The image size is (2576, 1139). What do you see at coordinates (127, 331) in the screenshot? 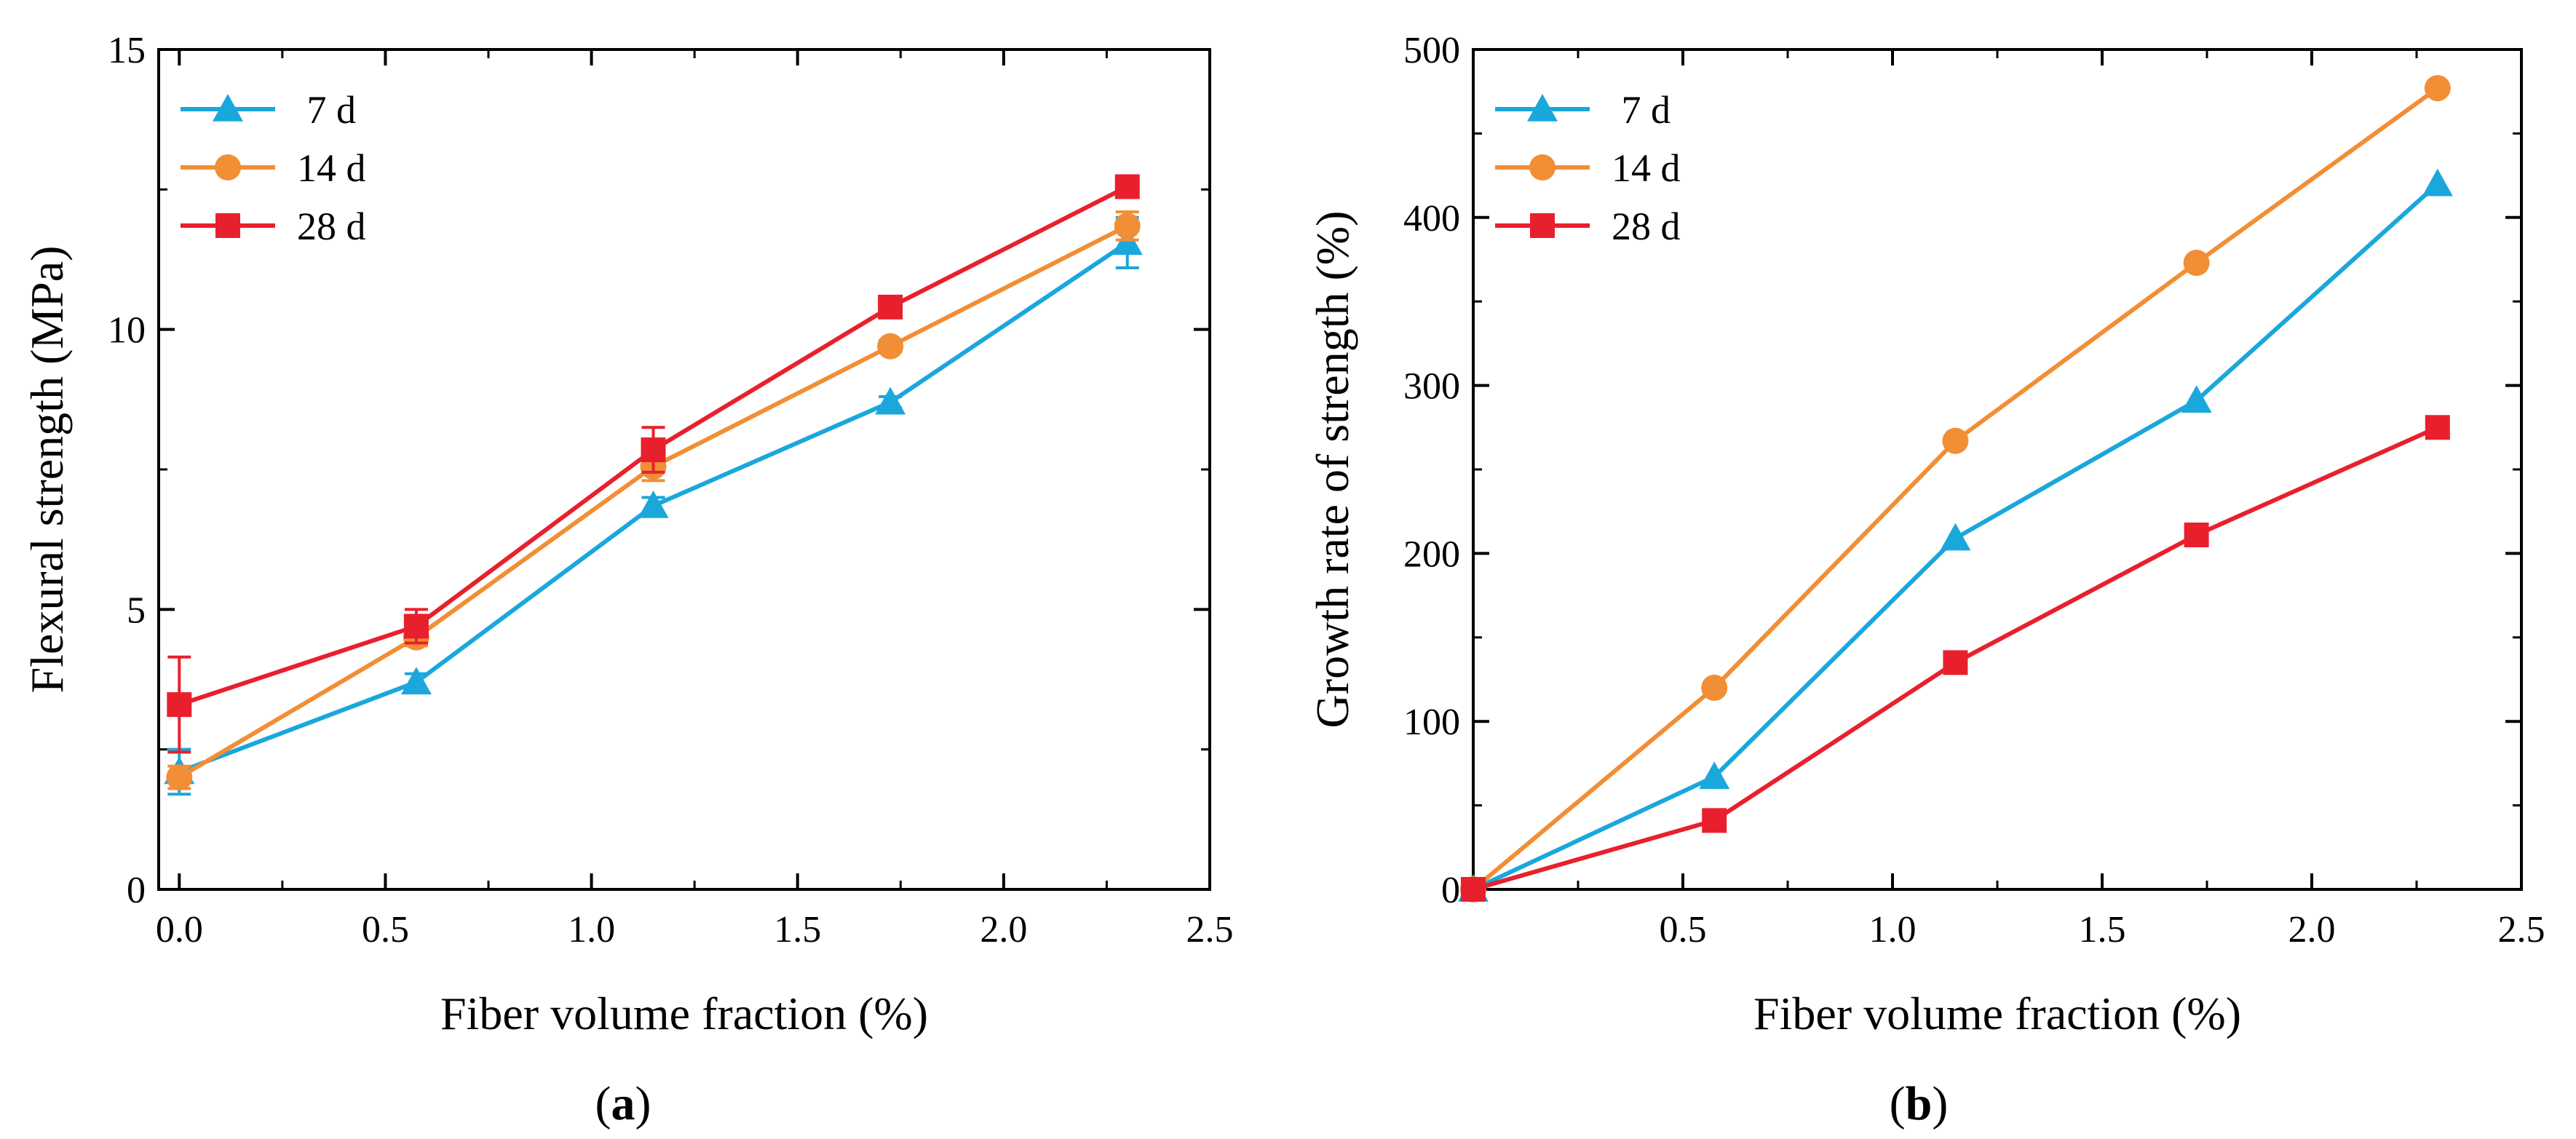
I see `y-tick-label: 10` at bounding box center [127, 331].